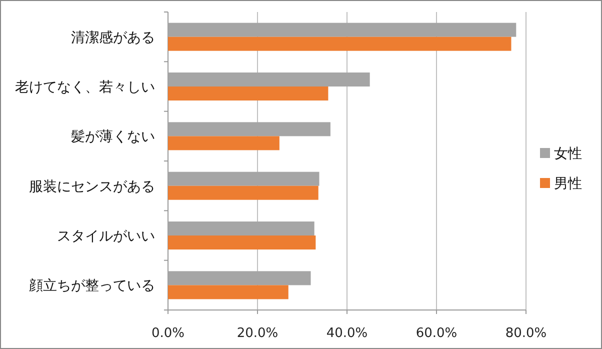 The image size is (602, 349). What do you see at coordinates (113, 38) in the screenshot?
I see `y-tick-label: 清潔感がある` at bounding box center [113, 38].